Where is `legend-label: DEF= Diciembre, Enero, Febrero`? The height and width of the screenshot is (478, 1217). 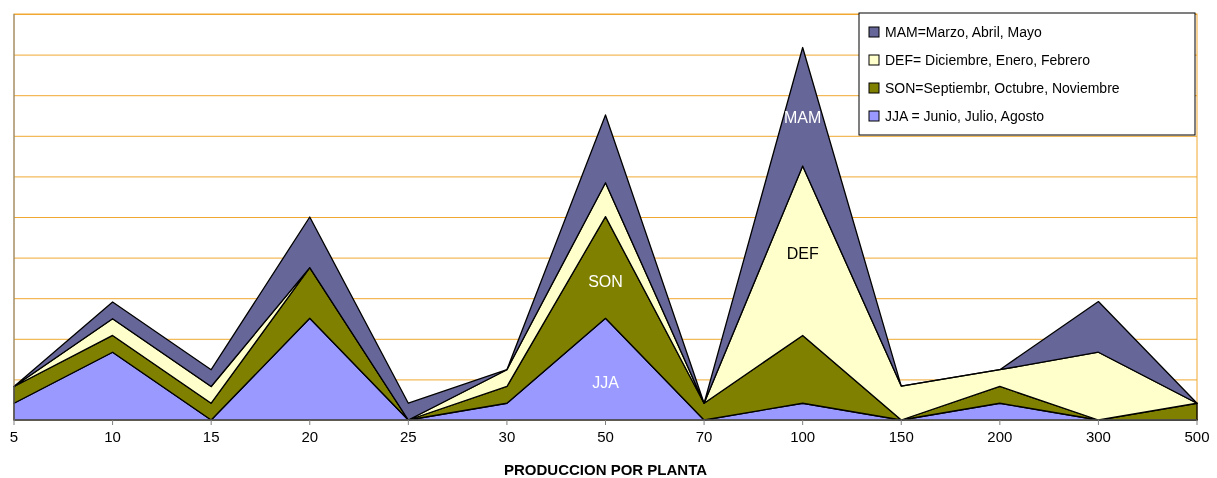
legend-label: DEF= Diciembre, Enero, Febrero is located at coordinates (988, 60).